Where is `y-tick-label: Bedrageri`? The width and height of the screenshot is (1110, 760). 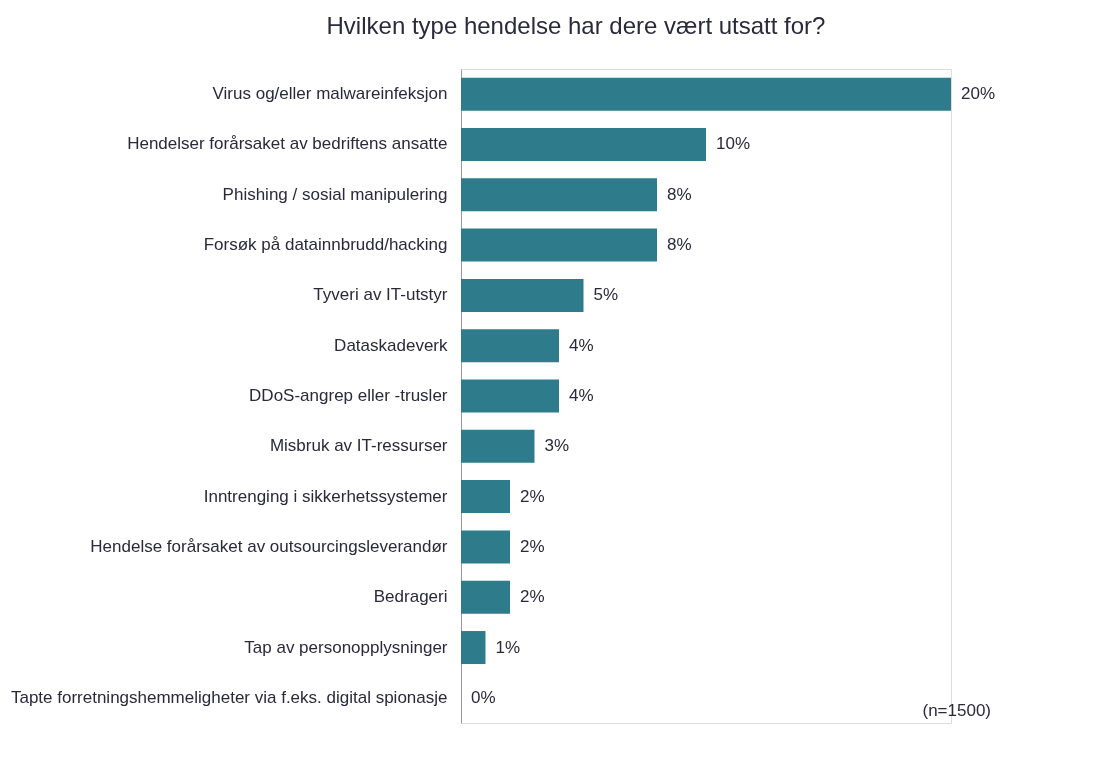 y-tick-label: Bedrageri is located at coordinates (410, 597).